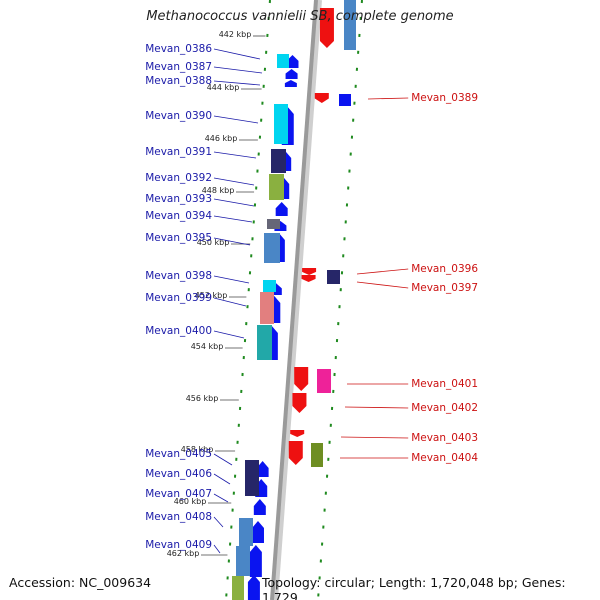  I want to click on forward-gene-label: Mevan_0391, so click(178, 152).